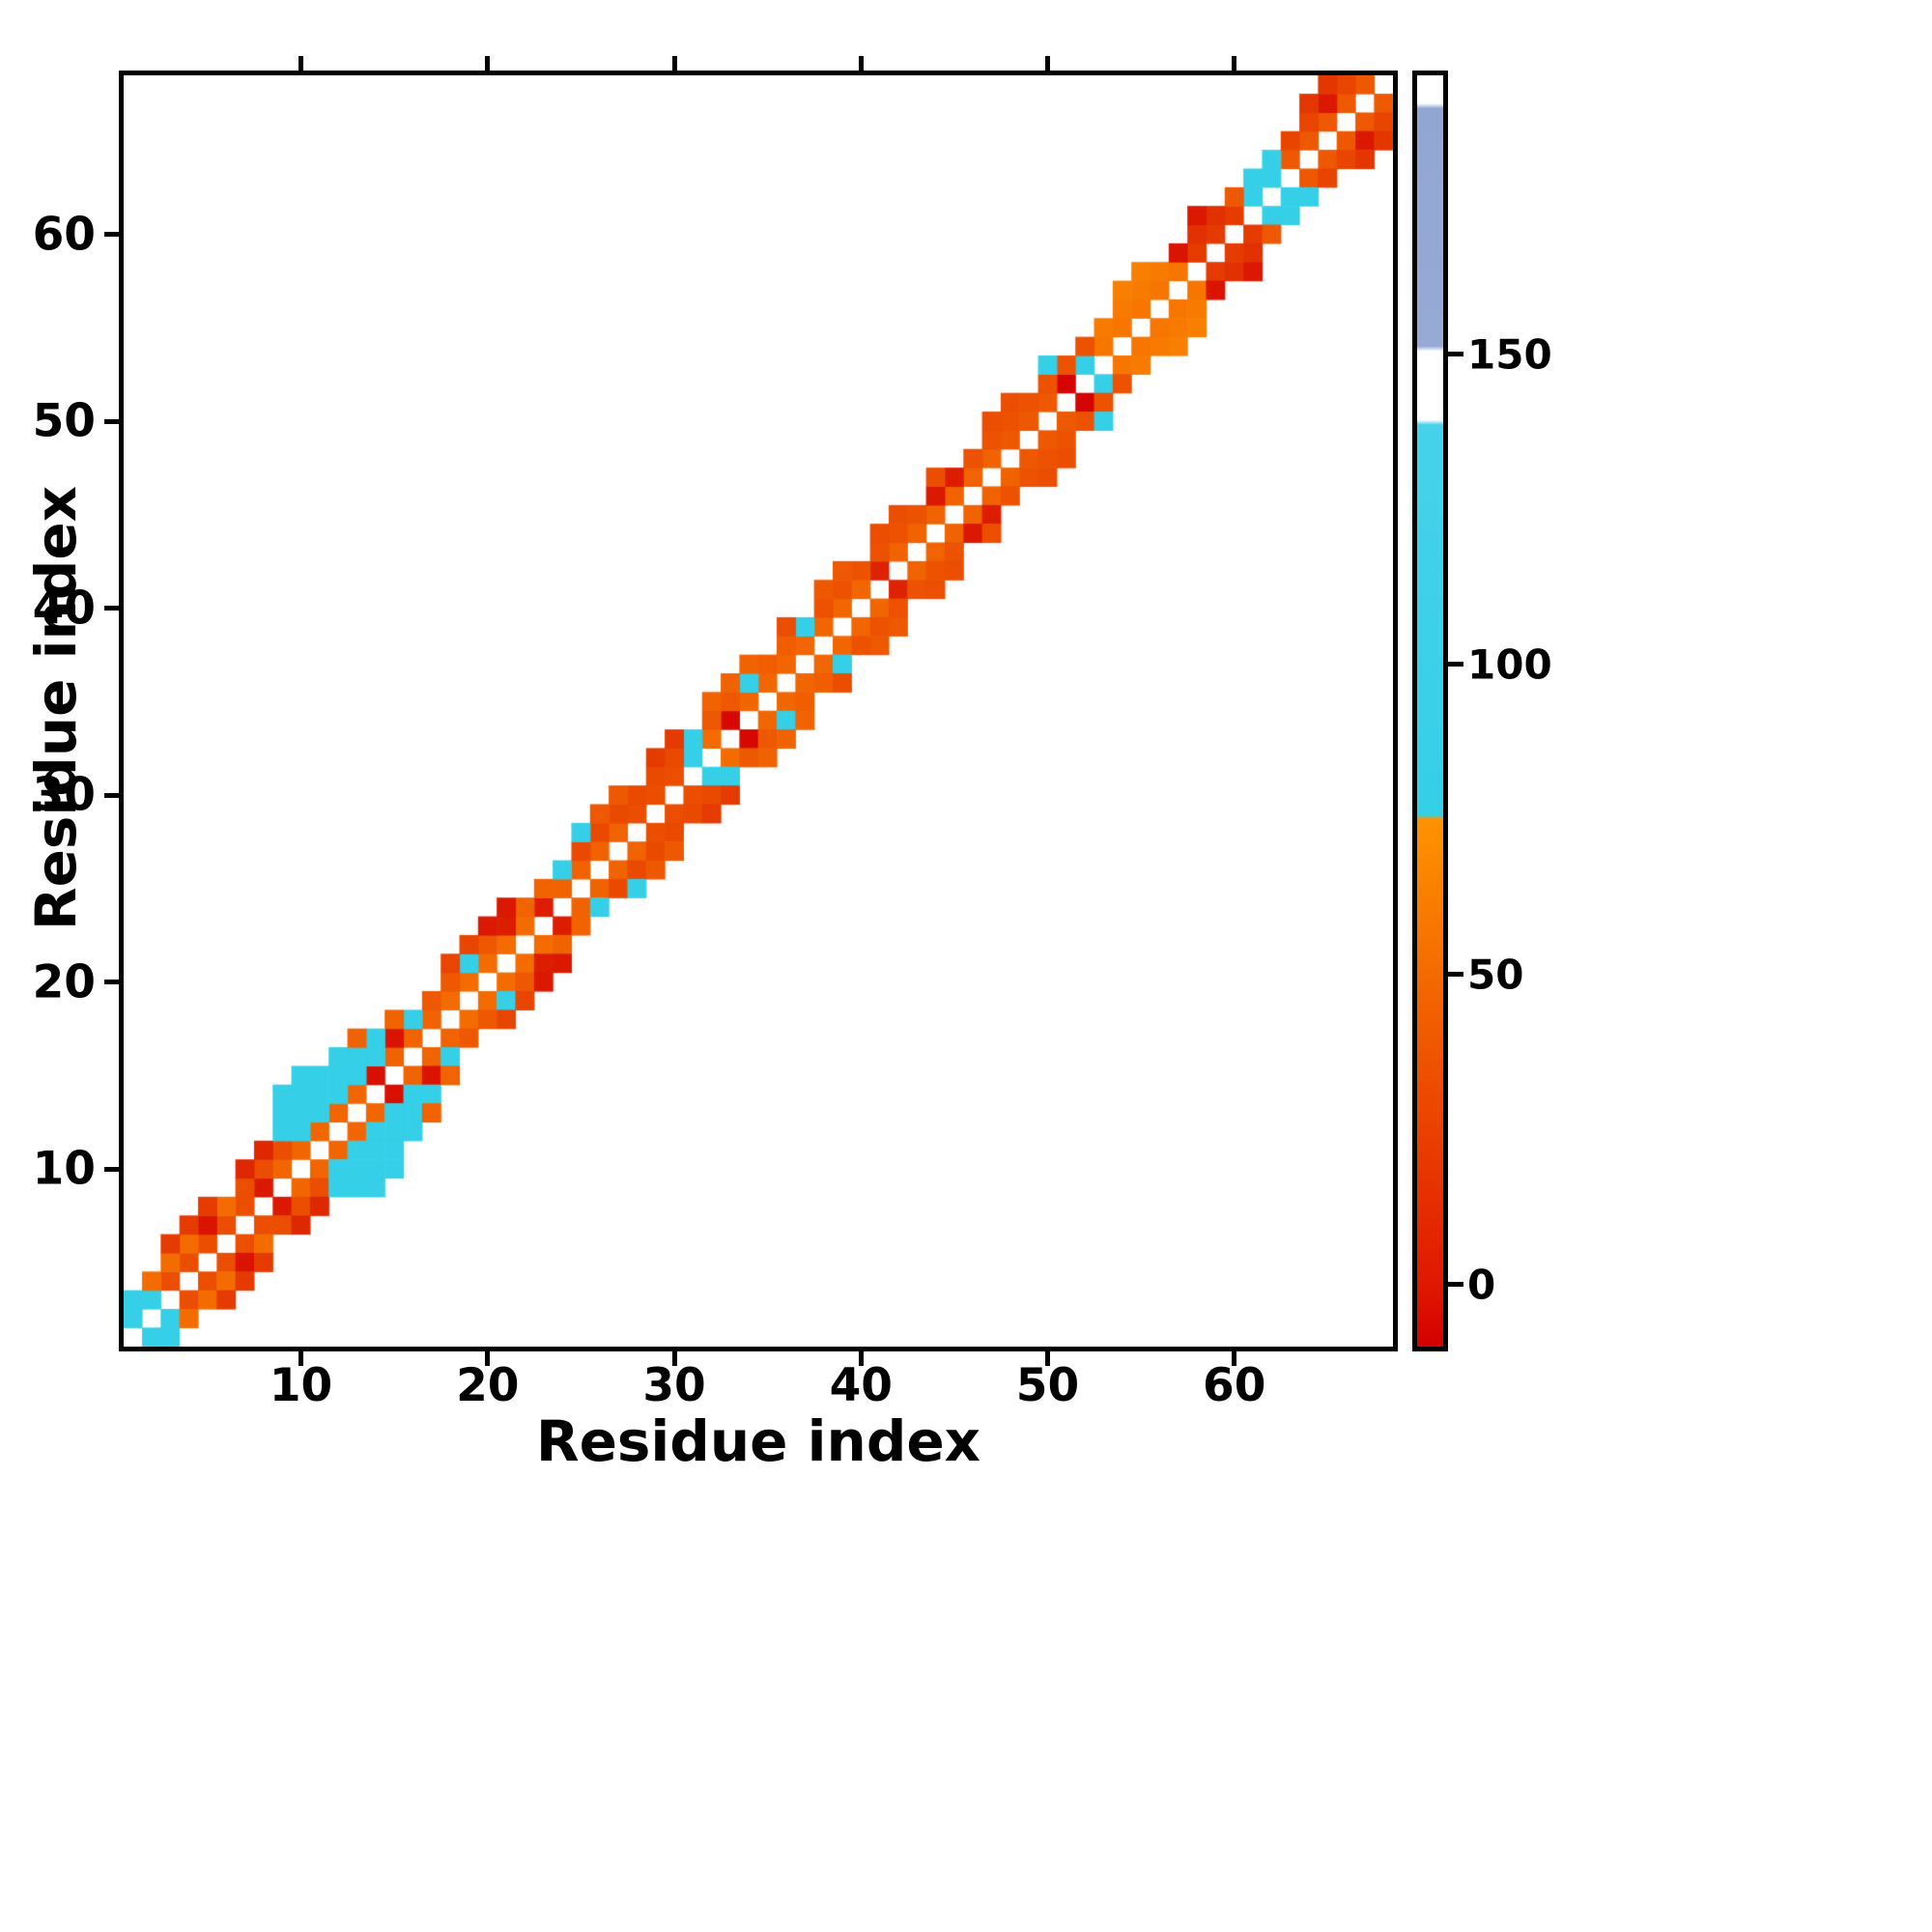 The height and width of the screenshot is (1932, 1932). Describe the element at coordinates (301, 1385) in the screenshot. I see `x-tick-label: 10` at that location.